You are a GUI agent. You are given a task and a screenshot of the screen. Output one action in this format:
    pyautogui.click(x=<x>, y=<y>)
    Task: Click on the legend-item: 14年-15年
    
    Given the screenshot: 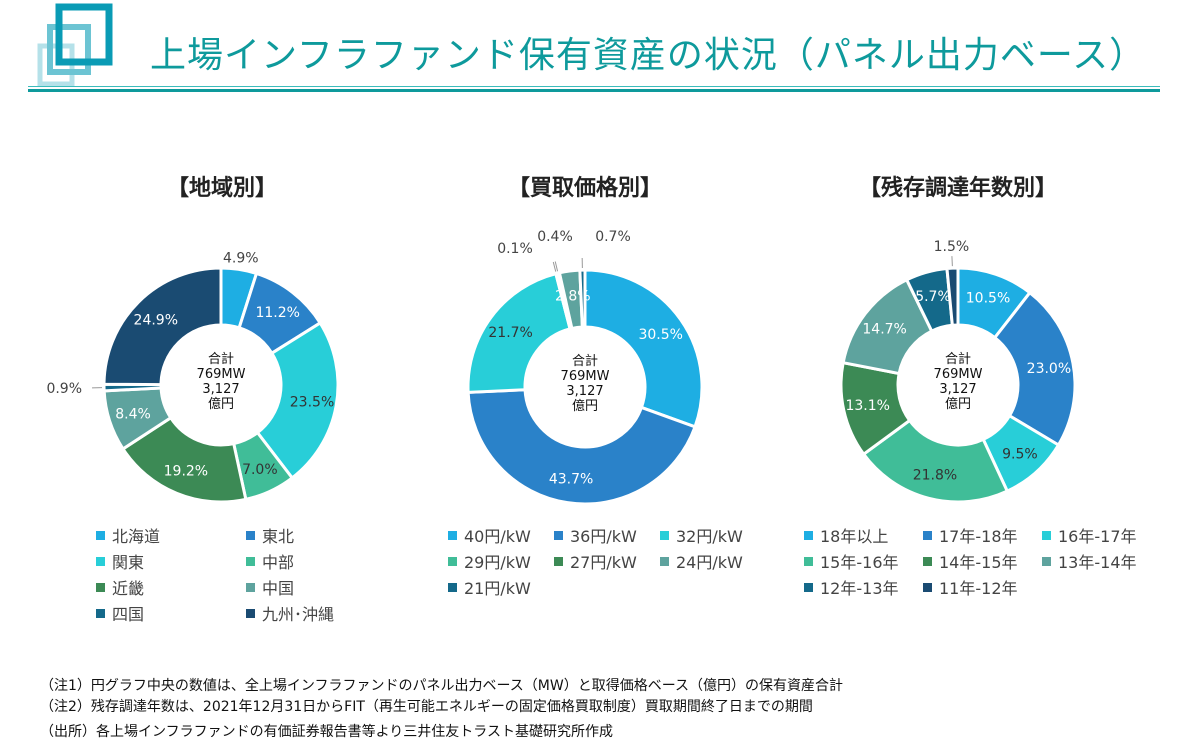 What is the action you would take?
    pyautogui.click(x=982, y=561)
    